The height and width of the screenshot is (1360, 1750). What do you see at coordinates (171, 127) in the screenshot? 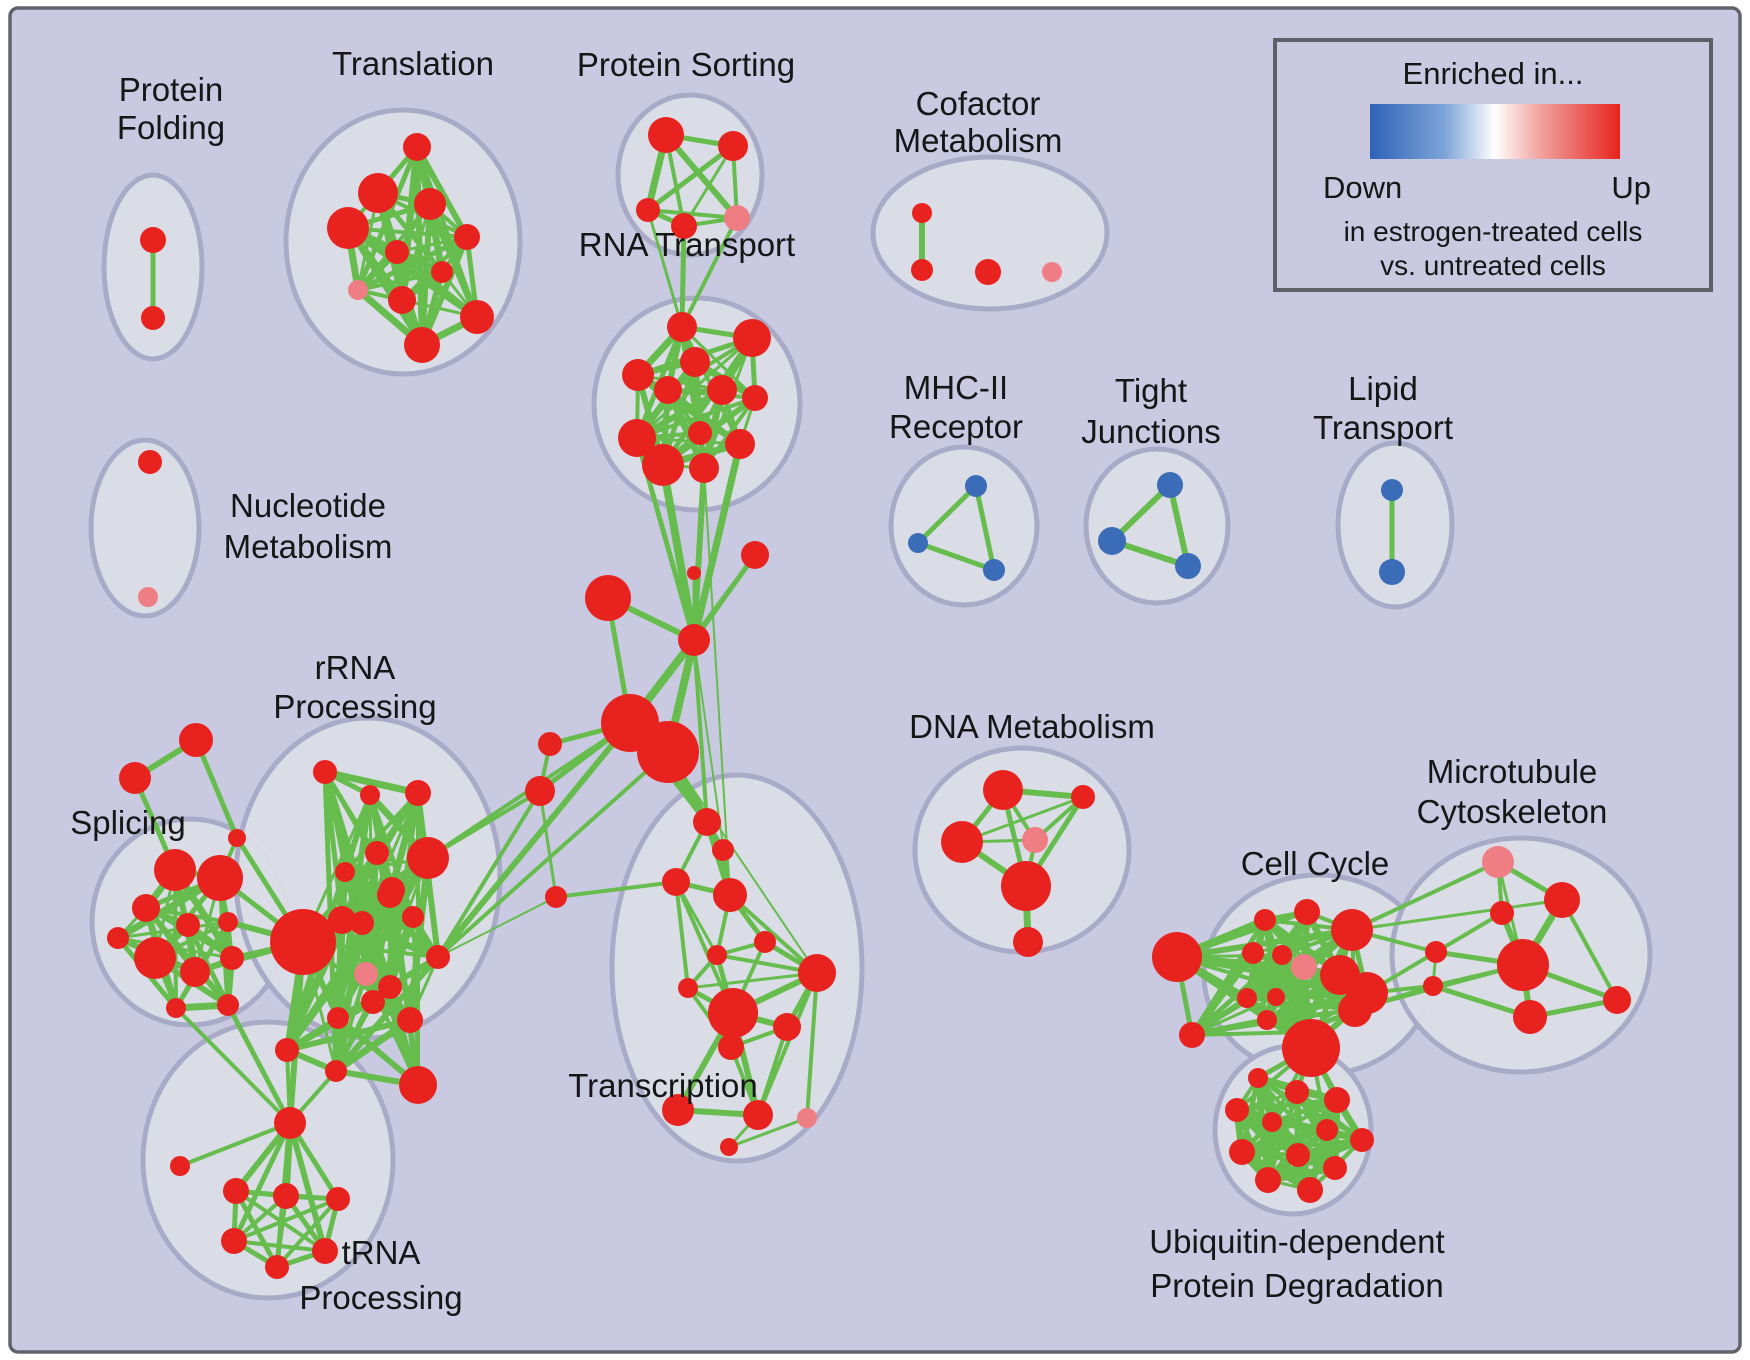
I see `protein-folding-label: Folding` at bounding box center [171, 127].